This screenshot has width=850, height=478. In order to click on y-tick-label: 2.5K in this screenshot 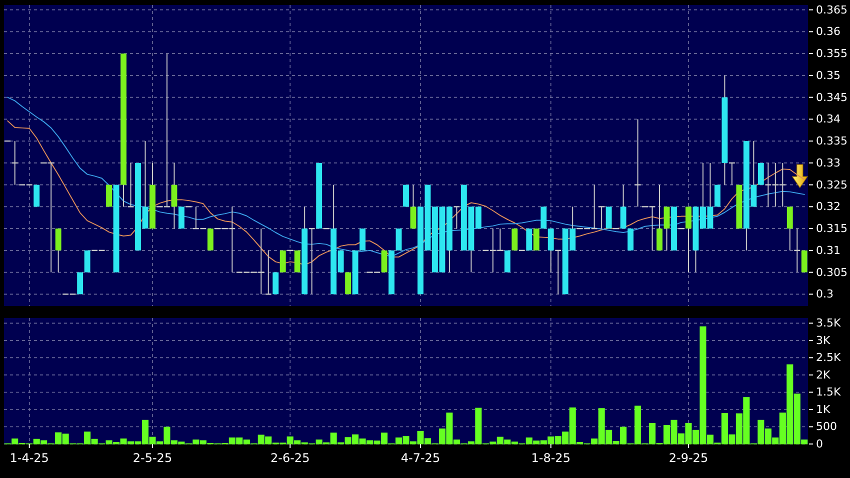, I will do `click(829, 357)`.